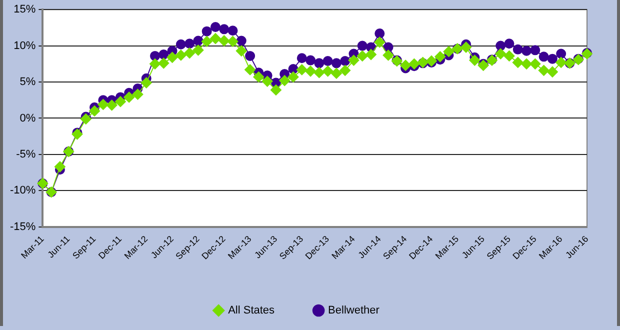  I want to click on y-tick-label: -5%, so click(26, 154).